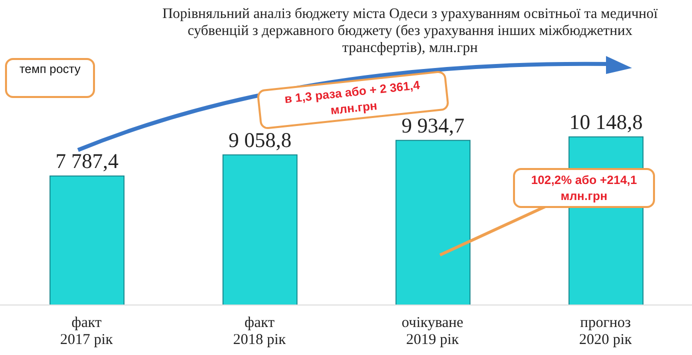 The image size is (692, 355). Describe the element at coordinates (584, 188) in the screenshot. I see `annotation: 102,2% або +214,1 млн.грн` at that location.